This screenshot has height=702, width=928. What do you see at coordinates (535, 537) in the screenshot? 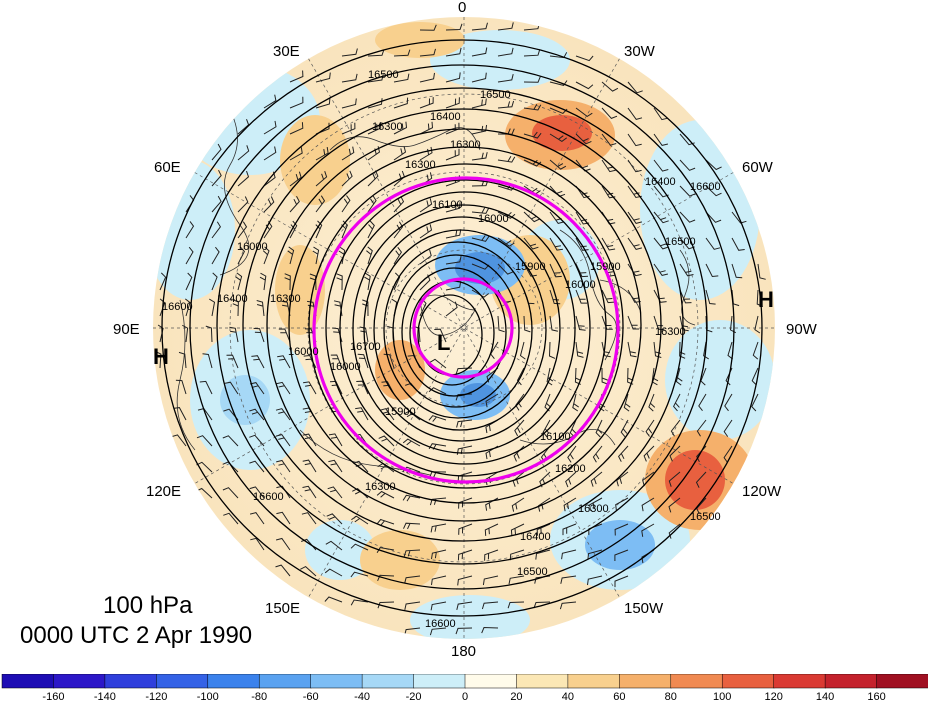
I see `contour-label: 16400` at bounding box center [535, 537].